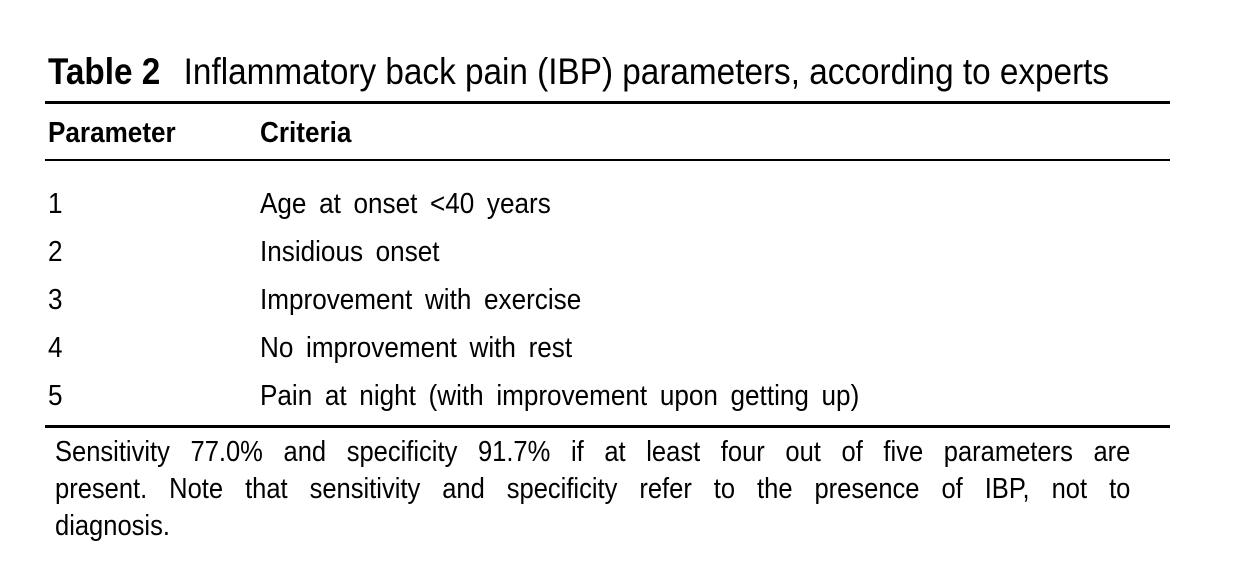 Image resolution: width=1233 pixels, height=587 pixels. I want to click on table-row: 4 No improvement with rest, so click(616, 348).